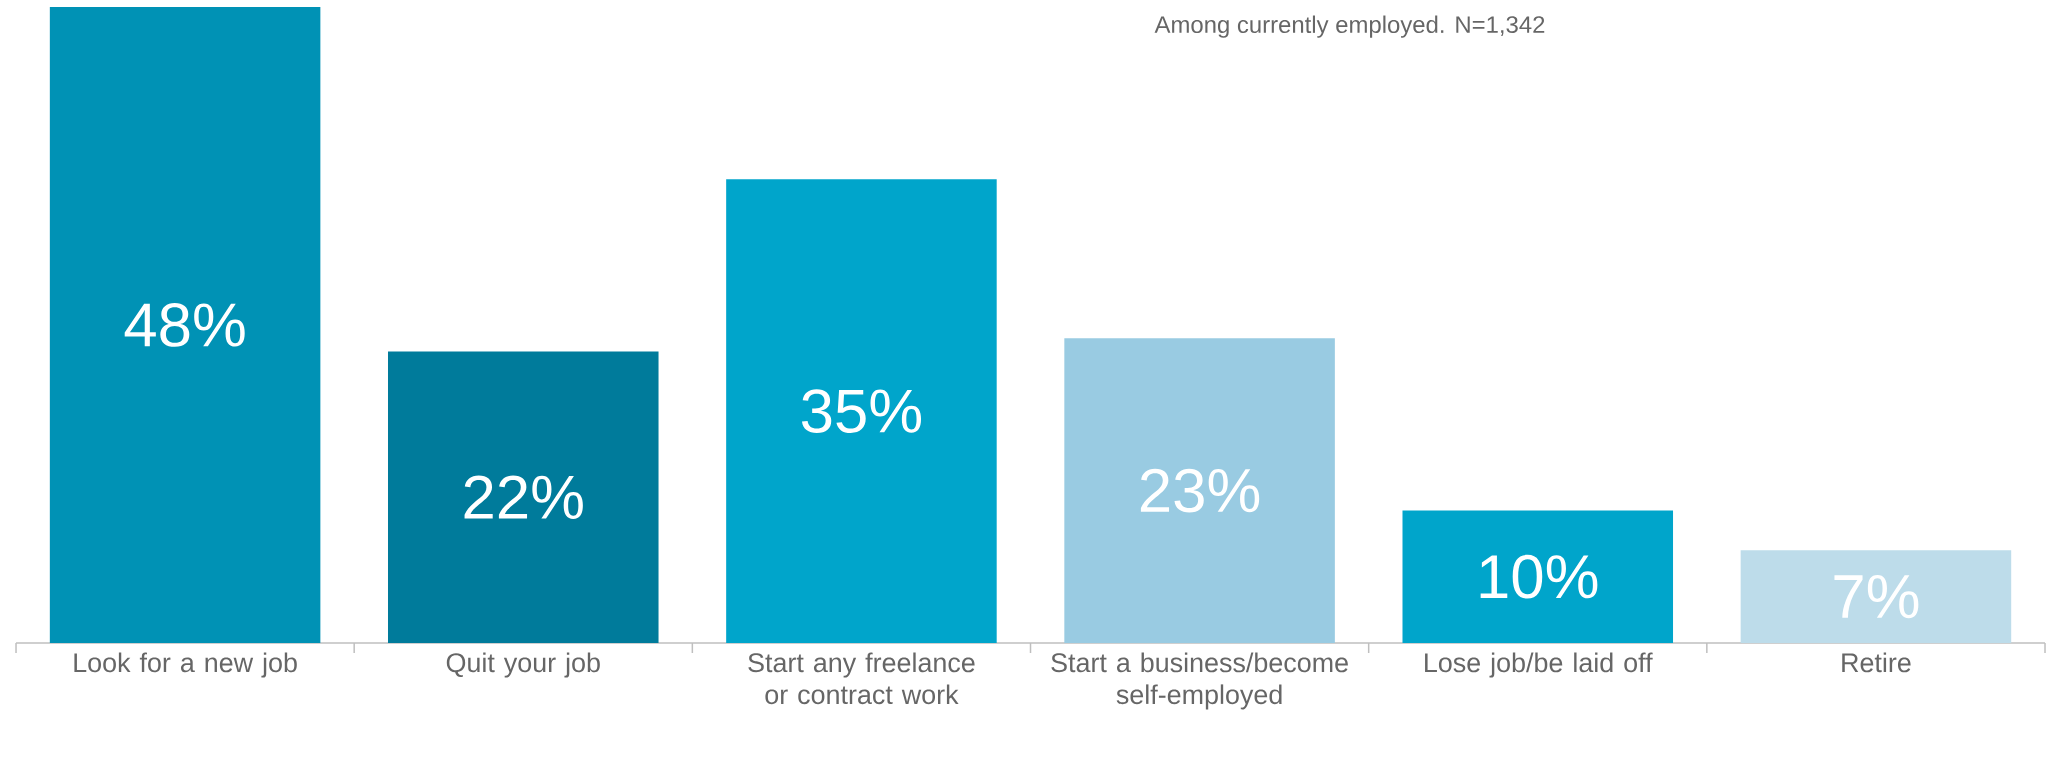  Describe the element at coordinates (523, 665) in the screenshot. I see `x-tick-label: Quit your job` at that location.